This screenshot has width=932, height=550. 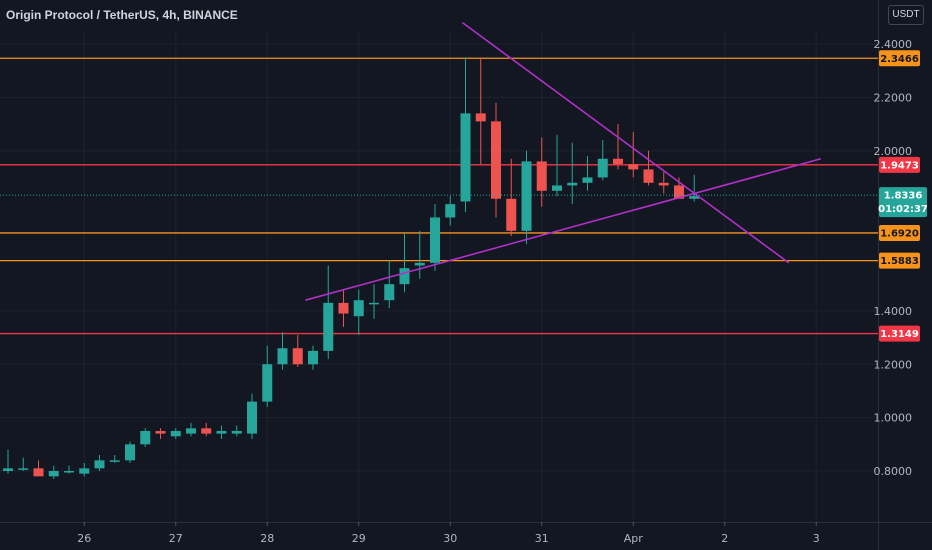 What do you see at coordinates (906, 15) in the screenshot?
I see `currency-button: USDT` at bounding box center [906, 15].